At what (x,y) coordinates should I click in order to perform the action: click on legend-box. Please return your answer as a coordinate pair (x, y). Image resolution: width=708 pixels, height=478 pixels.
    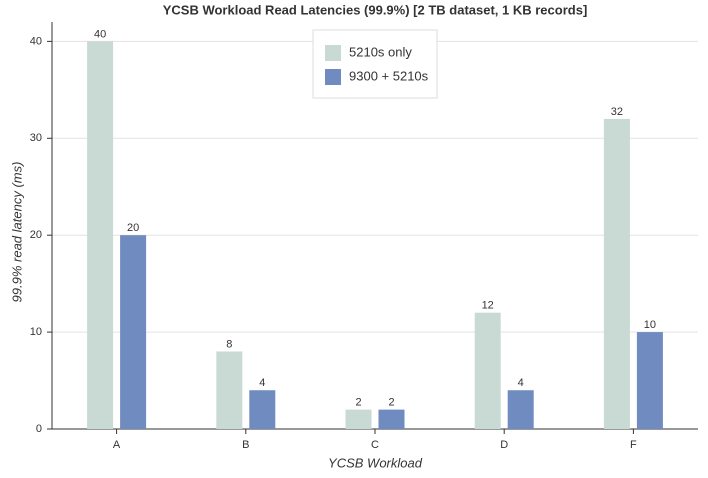
    Looking at the image, I should click on (375, 64).